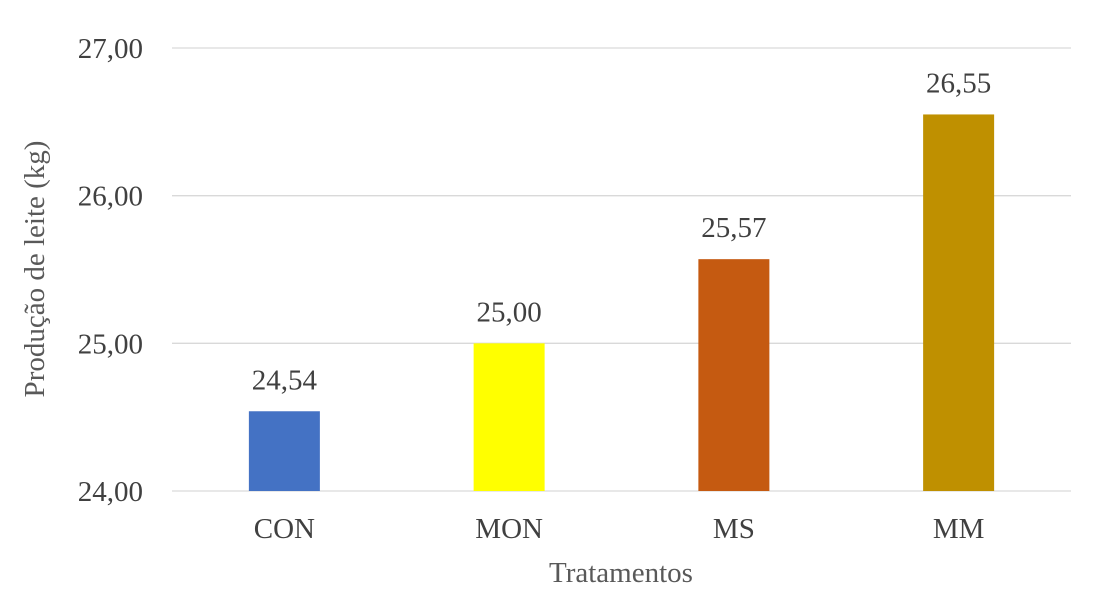  Describe the element at coordinates (958, 83) in the screenshot. I see `data-label: 26,55` at that location.